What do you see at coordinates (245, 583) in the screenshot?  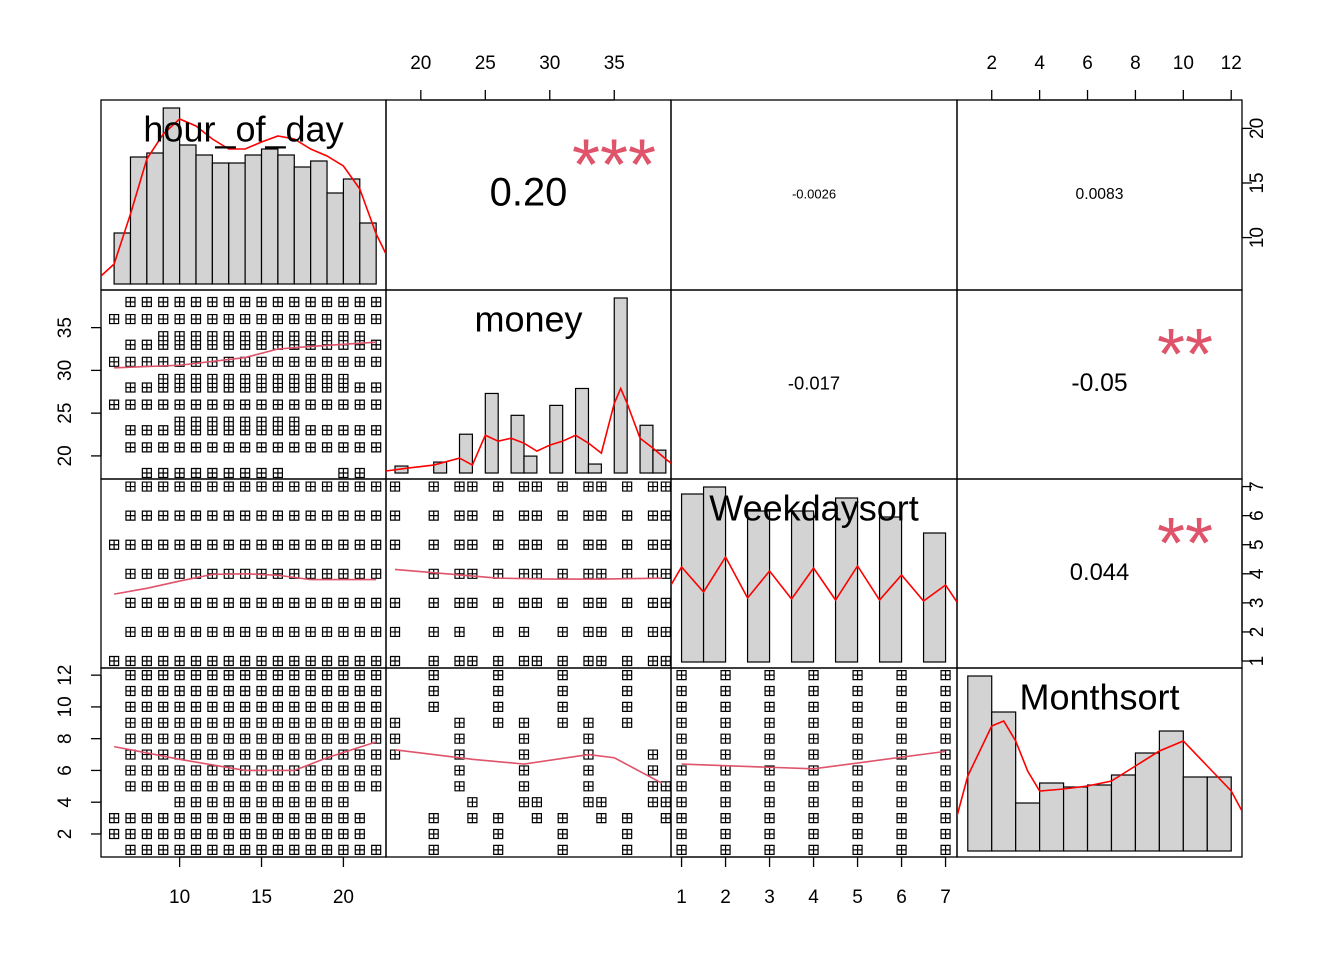 I see `smooth-line` at bounding box center [245, 583].